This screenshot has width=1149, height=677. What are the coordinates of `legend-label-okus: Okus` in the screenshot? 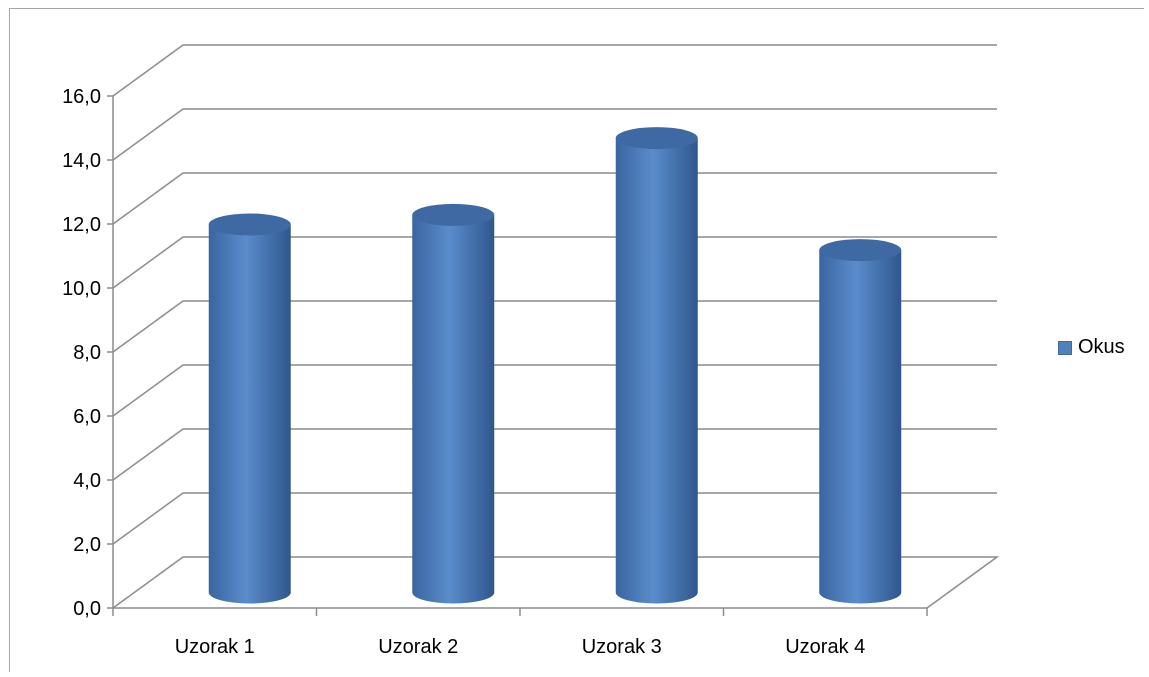 It's located at (1101, 347).